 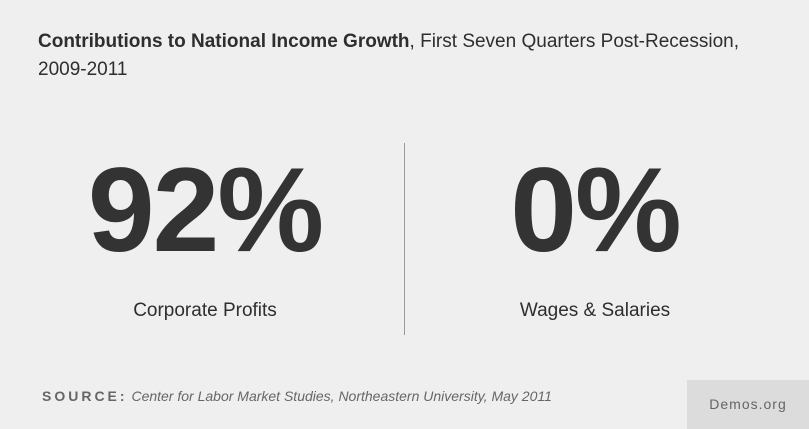 I want to click on divider, so click(x=404, y=239).